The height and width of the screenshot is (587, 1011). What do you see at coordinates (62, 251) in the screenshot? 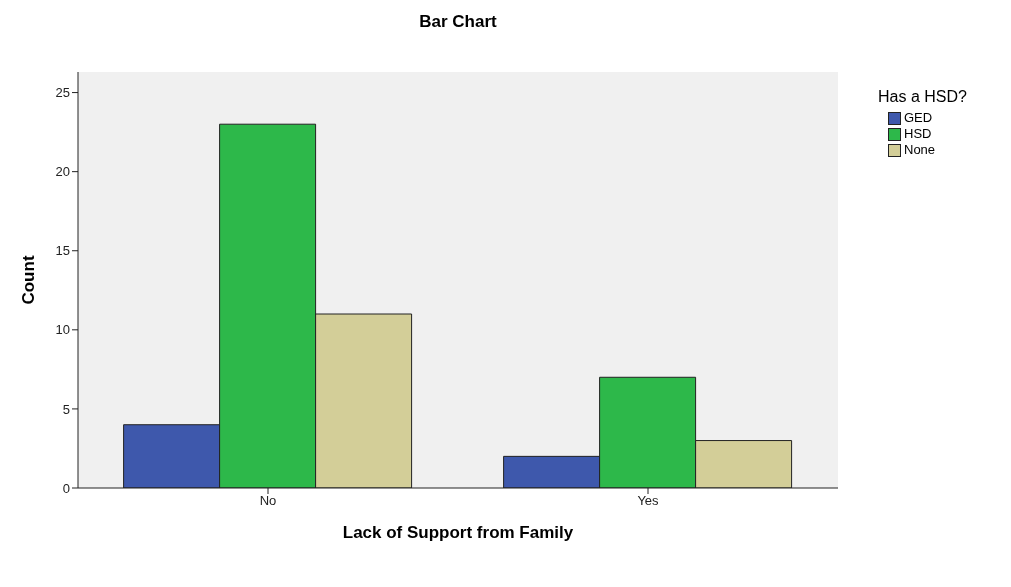
I see `y-tick-label: 15` at bounding box center [62, 251].